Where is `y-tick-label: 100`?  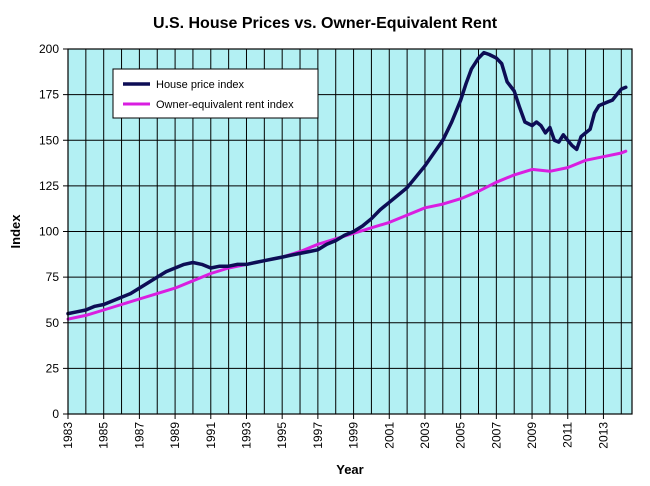 y-tick-label: 100 is located at coordinates (49, 232).